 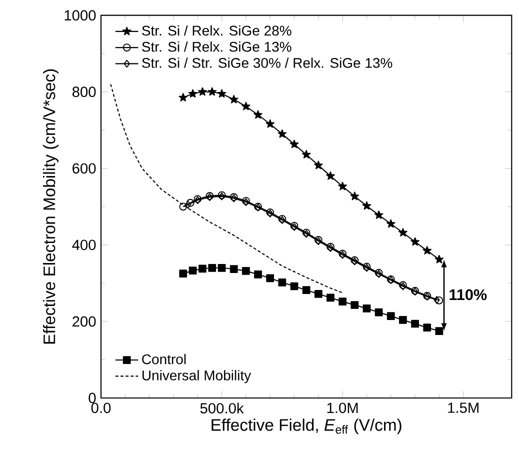 I want to click on legend-label: Str. Si / Str. SiGe 30% / Relx. SiGe 13%, so click(x=267, y=63).